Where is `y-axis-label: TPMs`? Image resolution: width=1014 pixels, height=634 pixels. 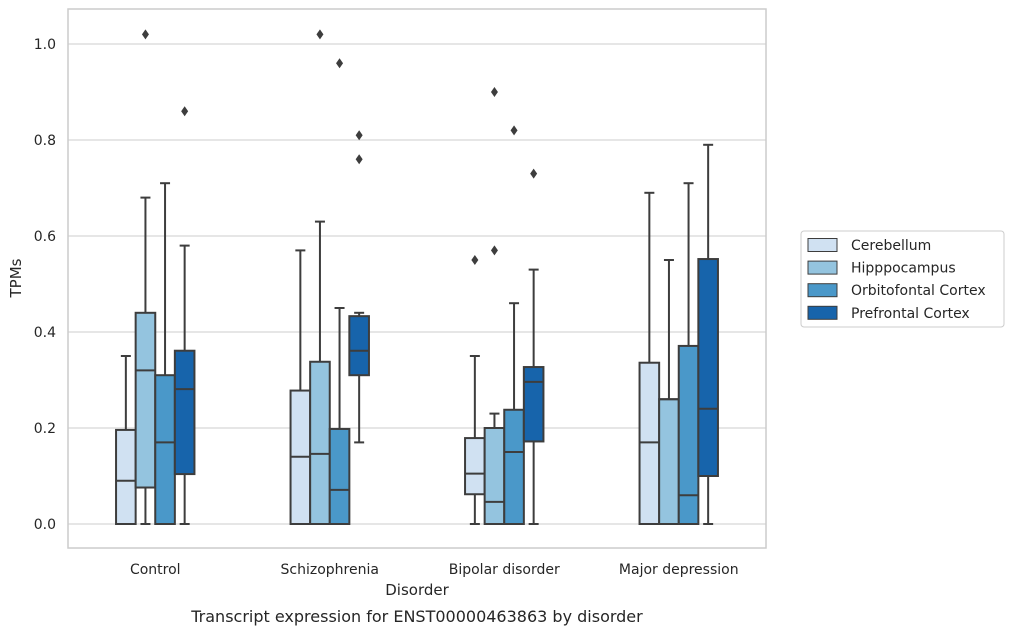 y-axis-label: TPMs is located at coordinates (16, 278).